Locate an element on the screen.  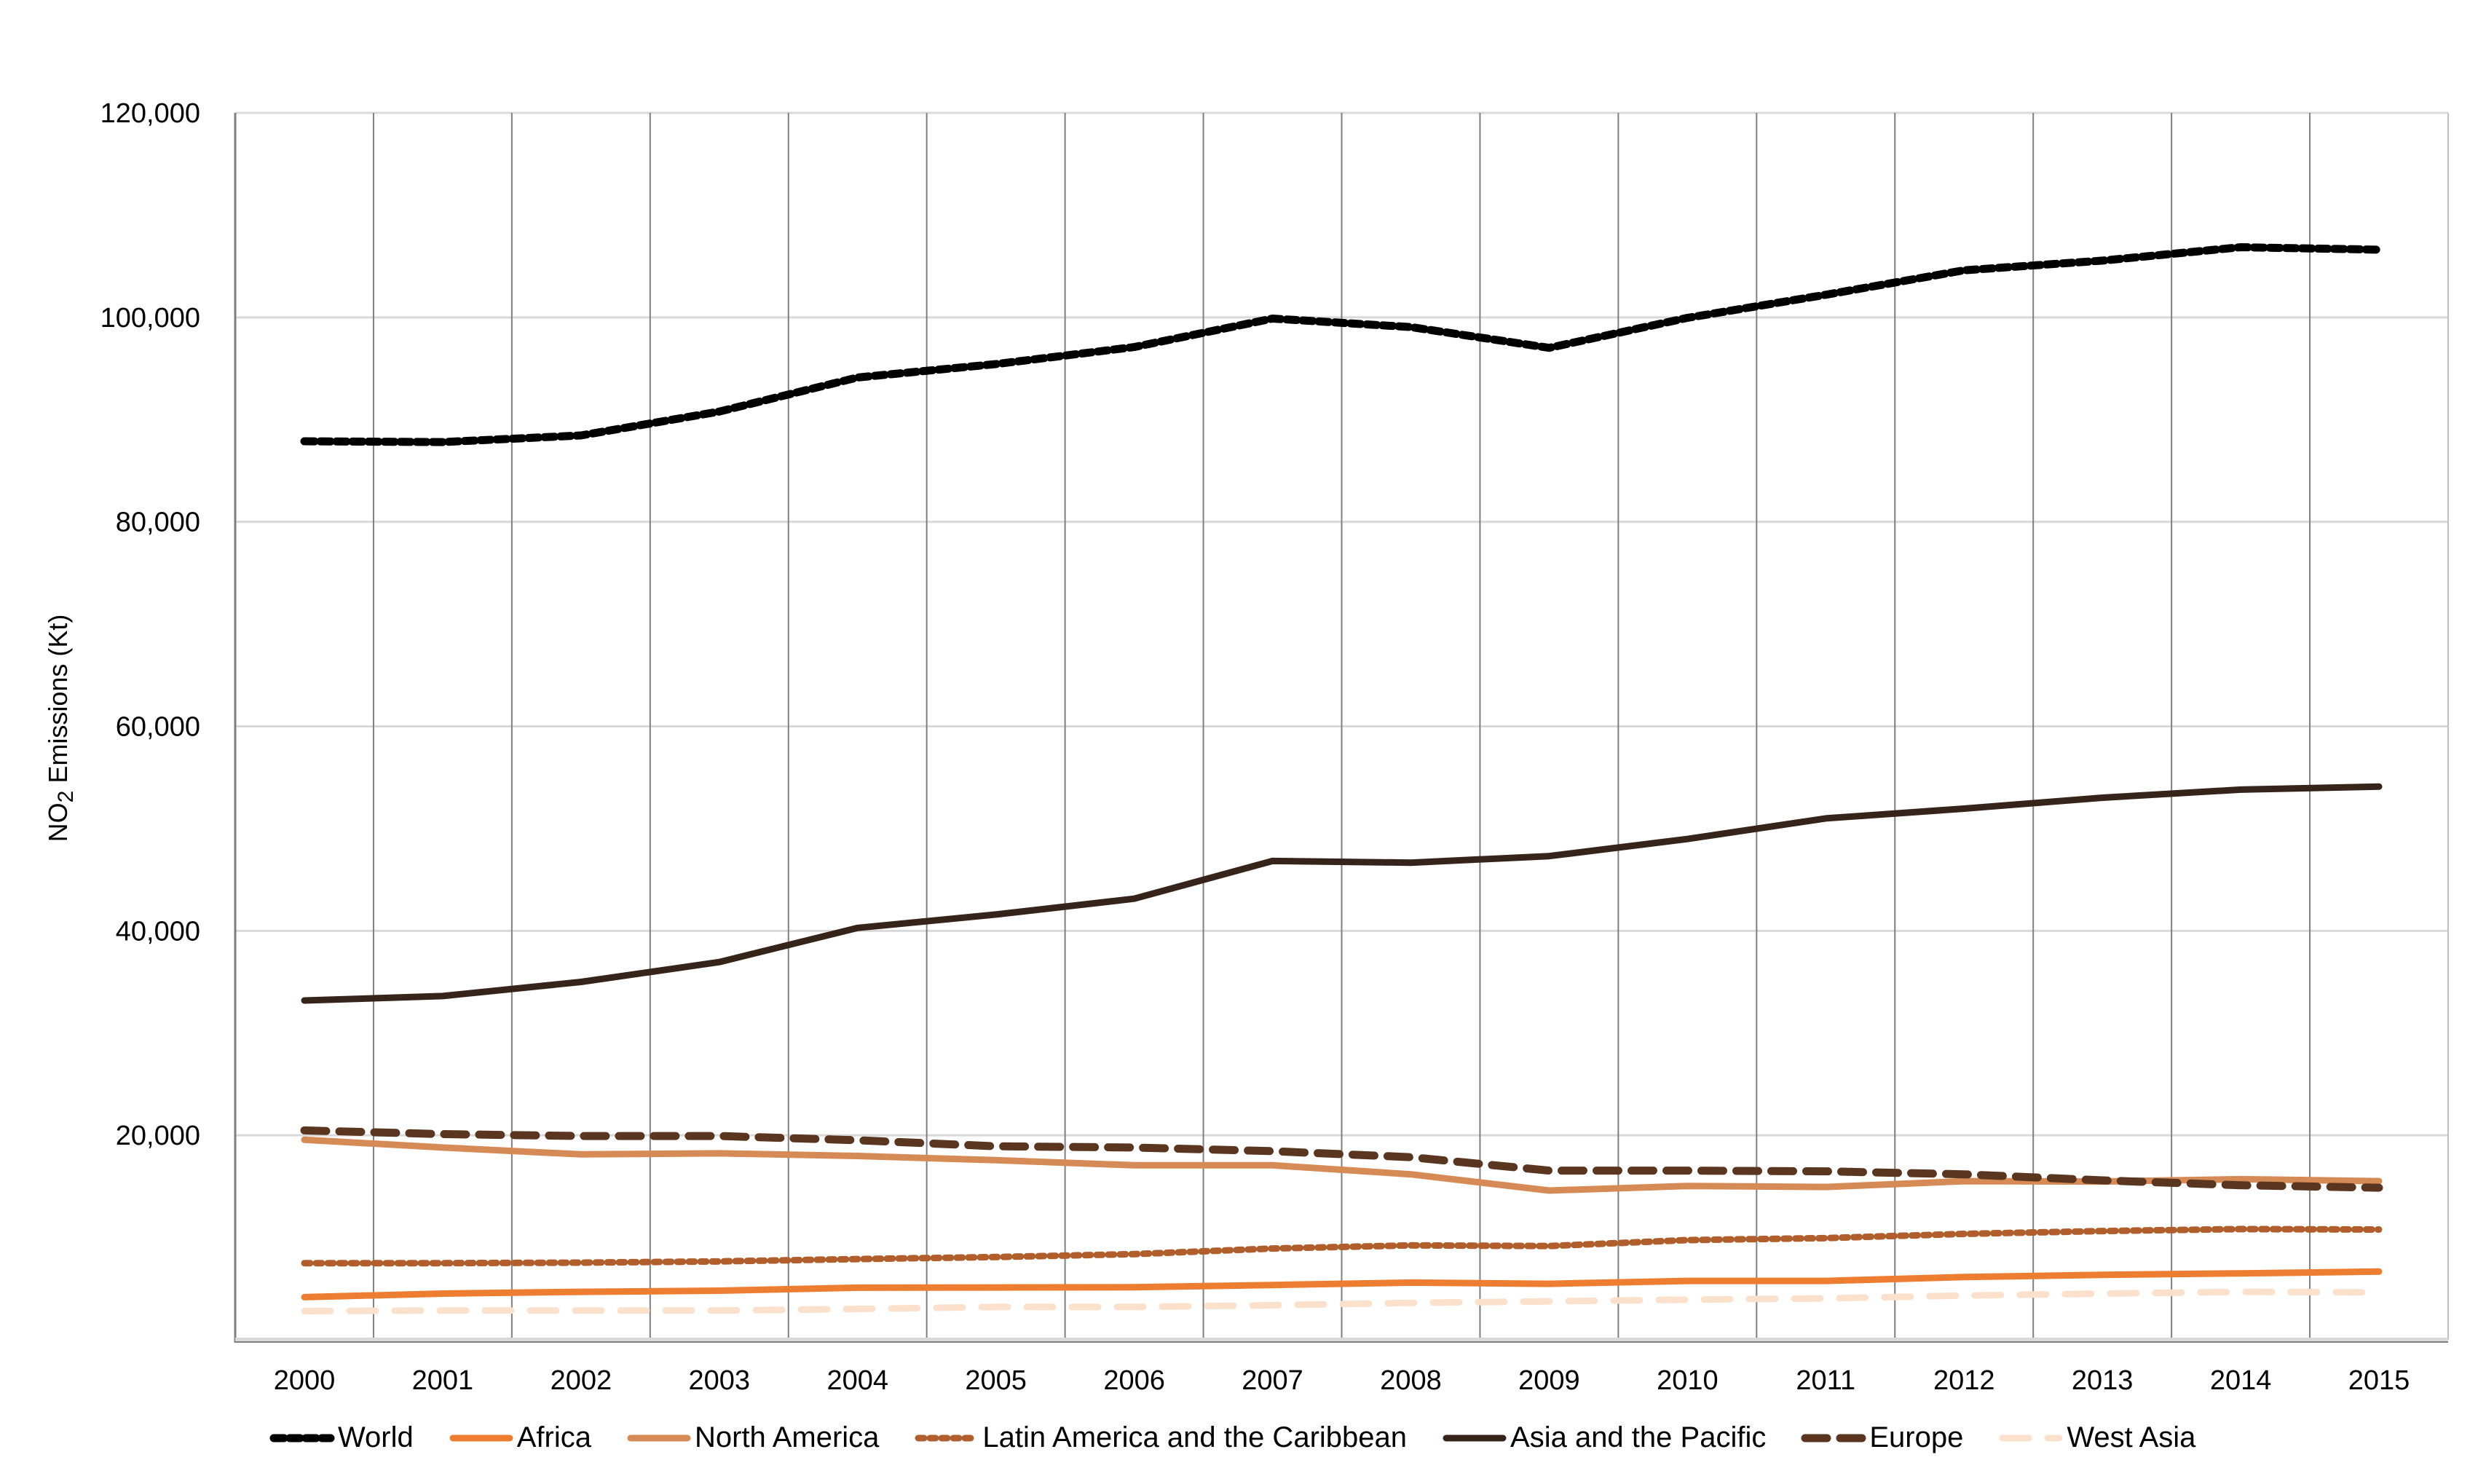
x-tick-label: 2005 is located at coordinates (996, 1380).